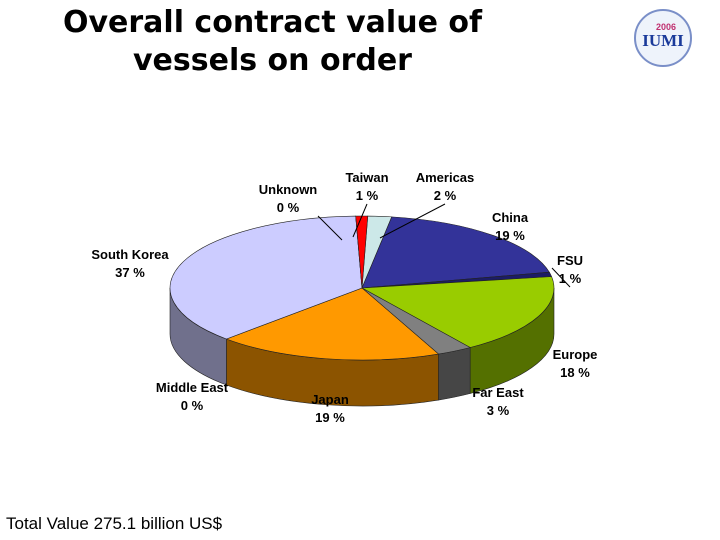 The image size is (720, 540). What do you see at coordinates (498, 410) in the screenshot?
I see `slice-value-label: 3 %` at bounding box center [498, 410].